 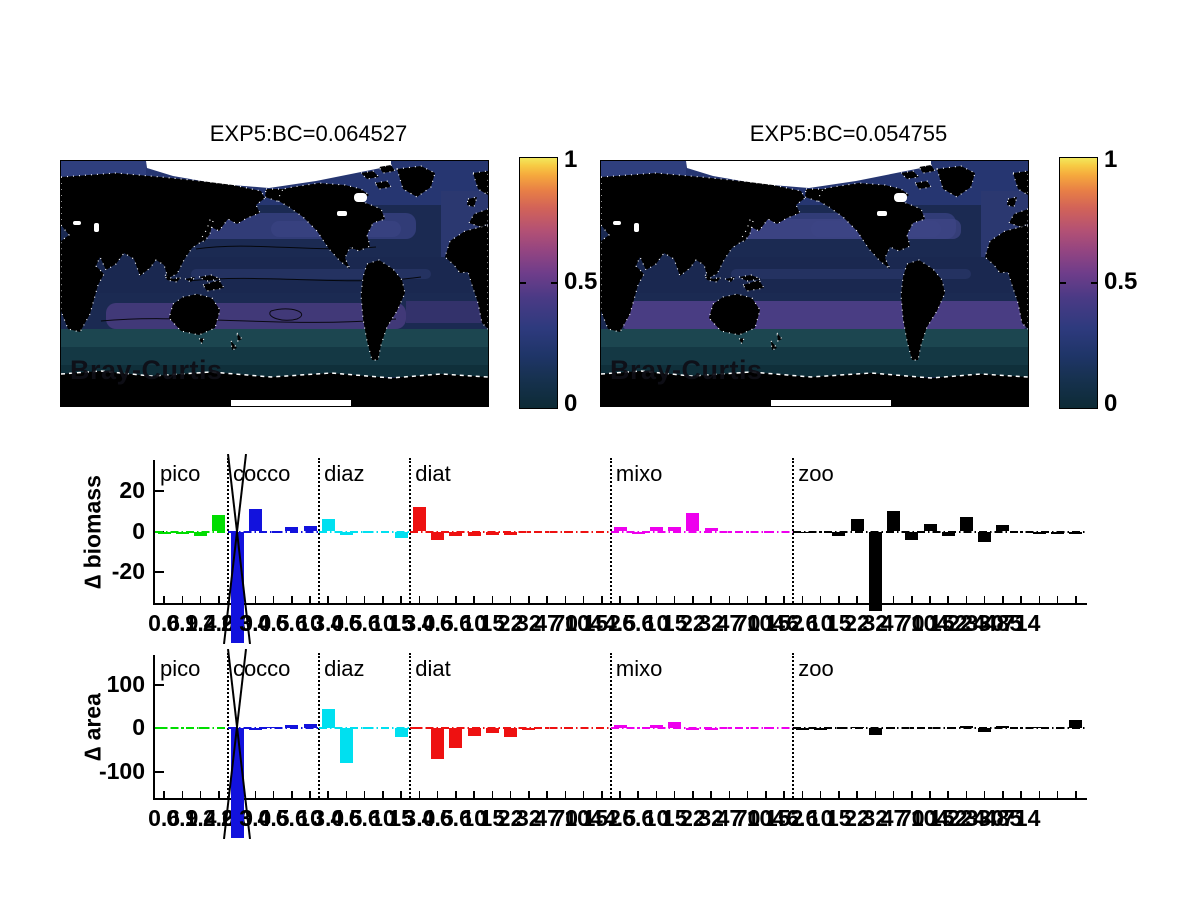 I want to click on x-axis-line, so click(x=620, y=799).